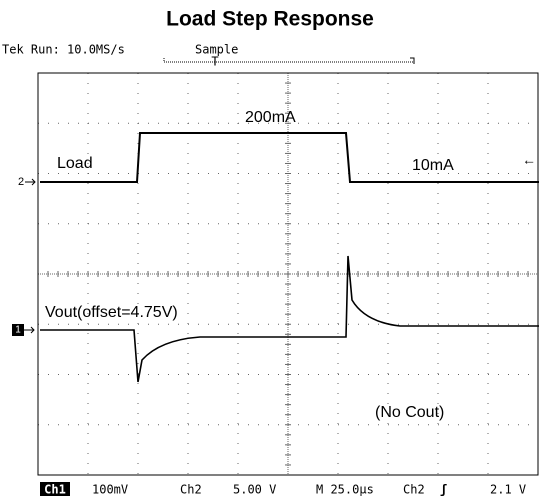 This screenshot has height=496, width=539. What do you see at coordinates (214, 62) in the screenshot?
I see `trigger-pos: T` at bounding box center [214, 62].